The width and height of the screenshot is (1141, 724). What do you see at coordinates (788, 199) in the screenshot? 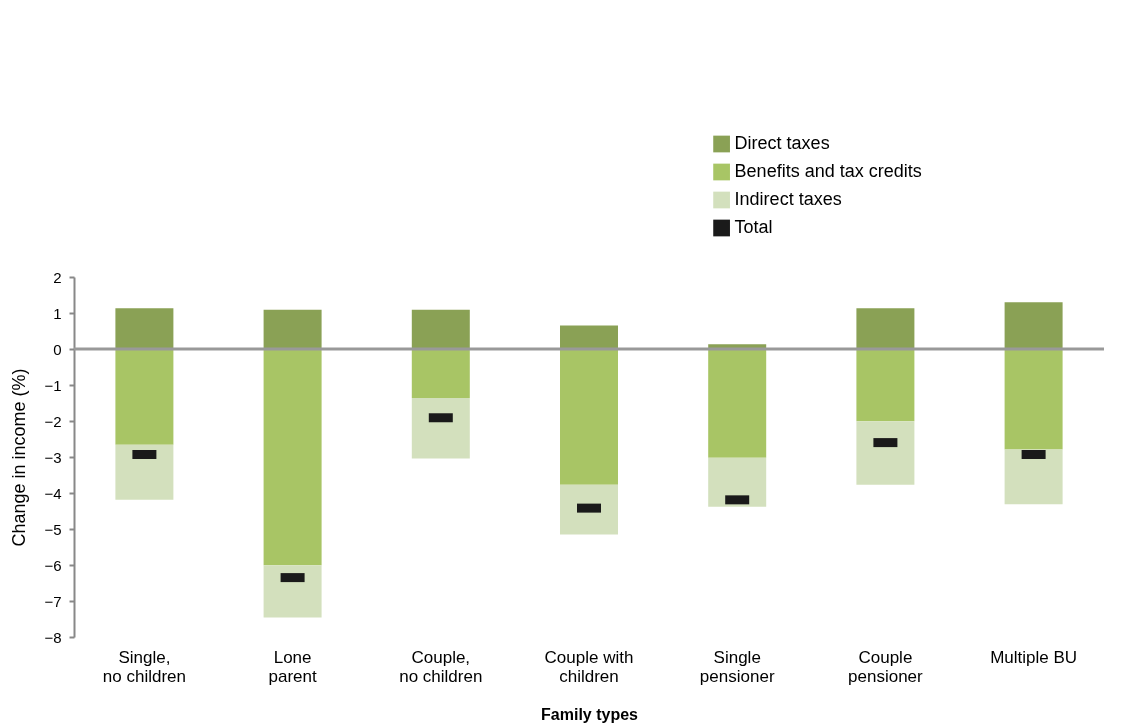
I see `legend-label: Indirect taxes` at bounding box center [788, 199].